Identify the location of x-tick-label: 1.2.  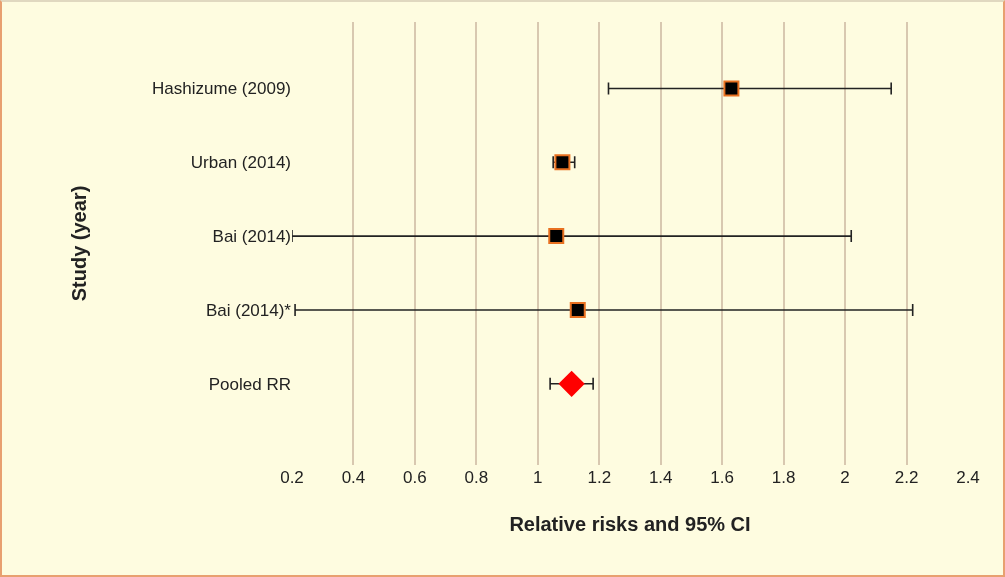
(599, 477).